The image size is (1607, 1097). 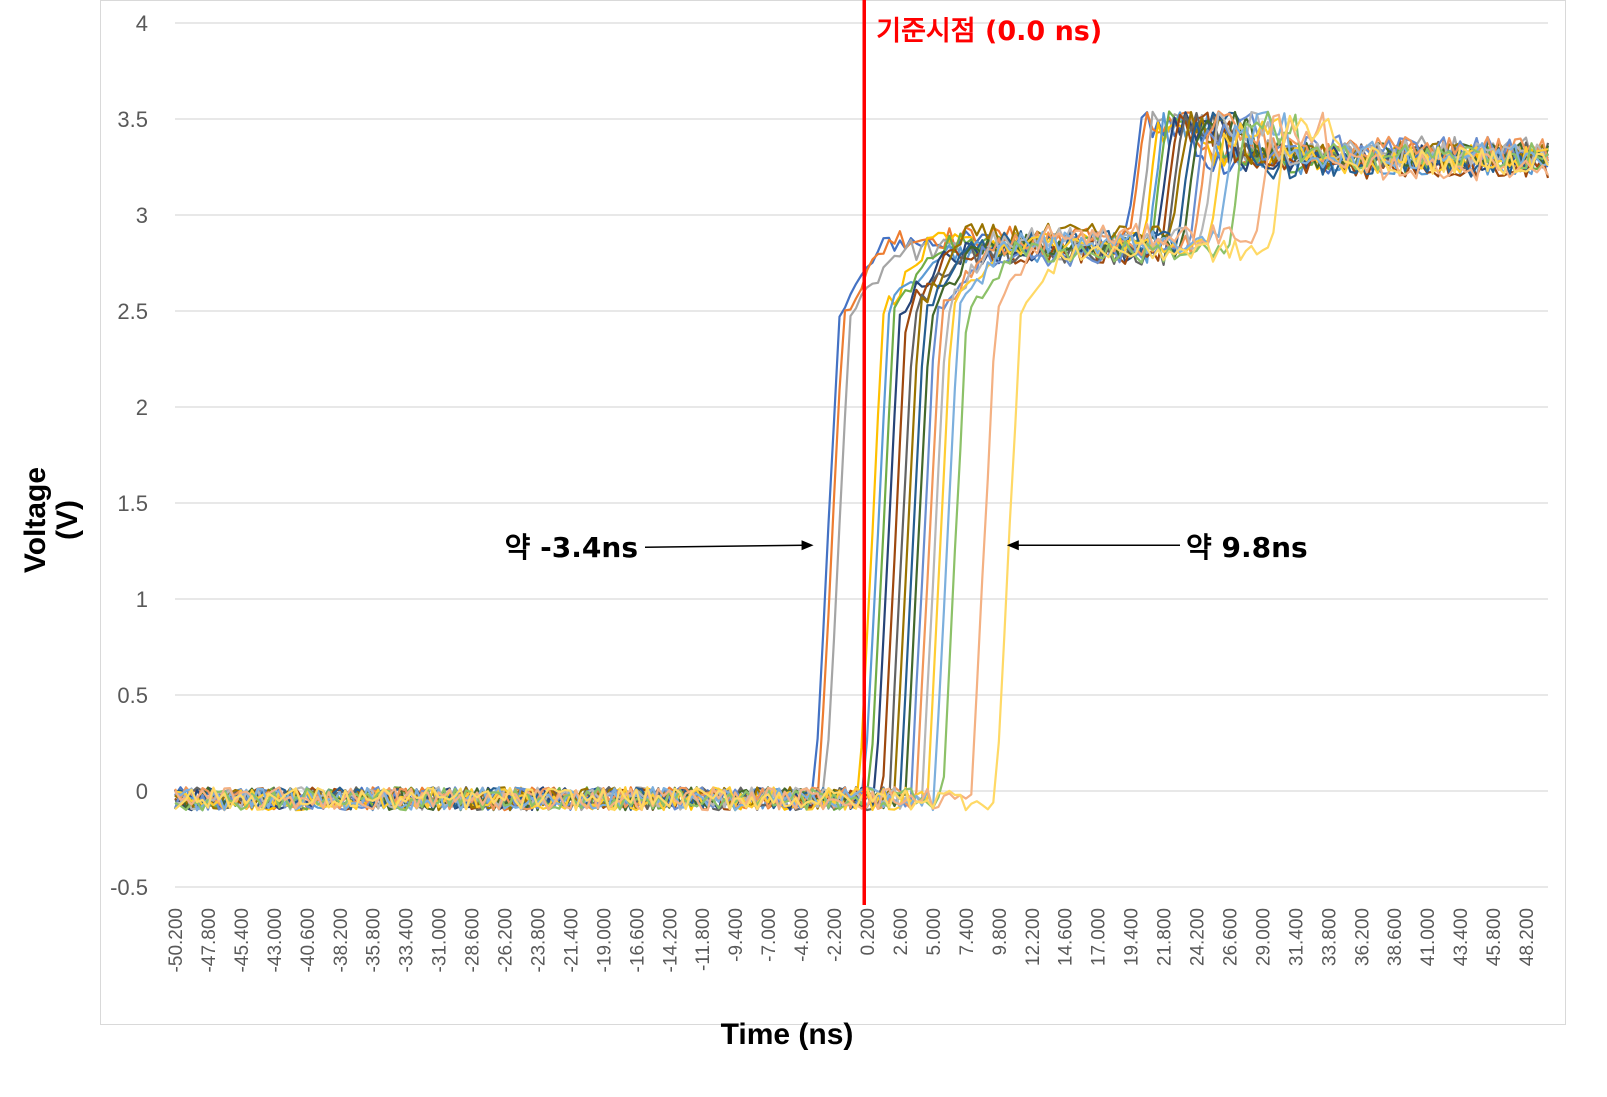 I want to click on x-tick-label: 19.400, so click(x=1132, y=937).